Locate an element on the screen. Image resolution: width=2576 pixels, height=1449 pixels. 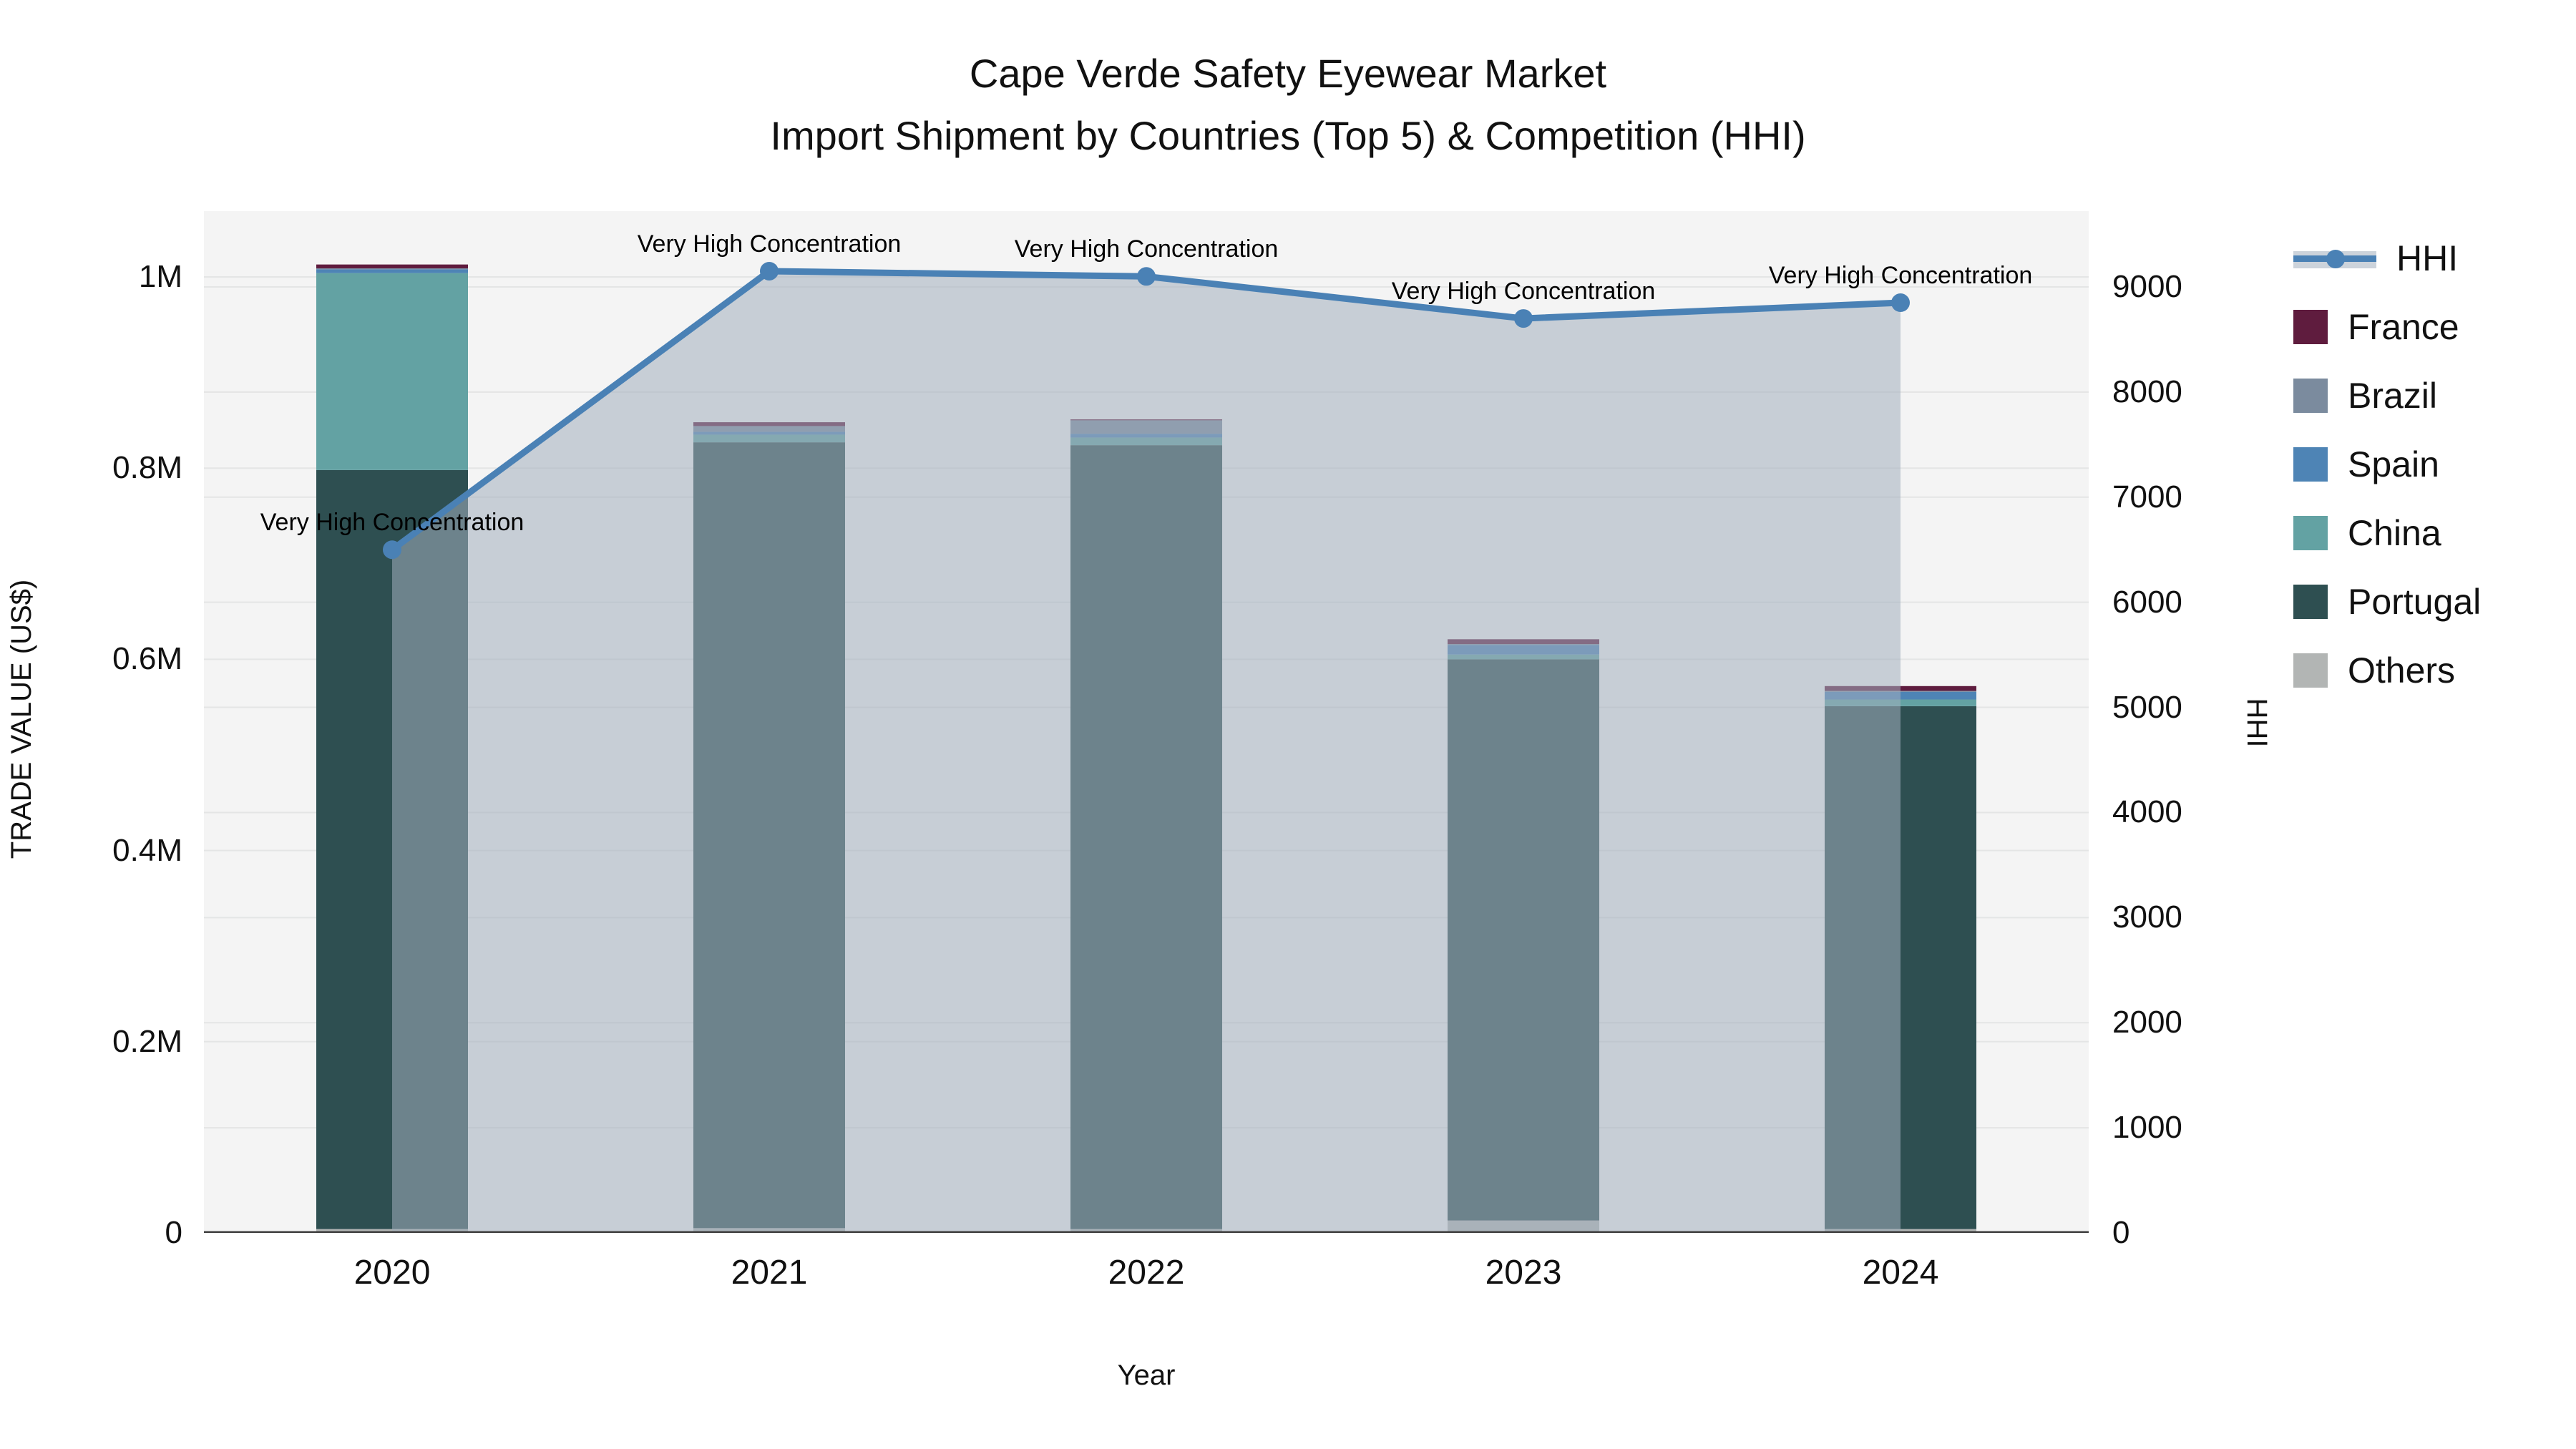
left-tick-0.6M: 0.6M is located at coordinates (147, 659).